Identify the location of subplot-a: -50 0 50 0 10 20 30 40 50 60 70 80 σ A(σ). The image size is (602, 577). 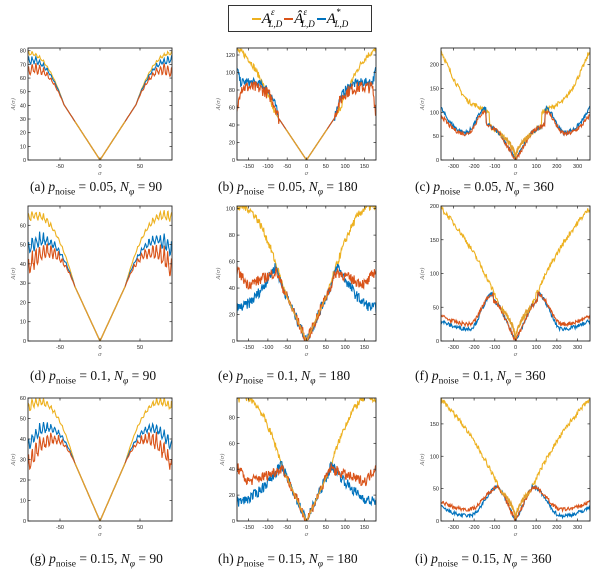
(91, 112).